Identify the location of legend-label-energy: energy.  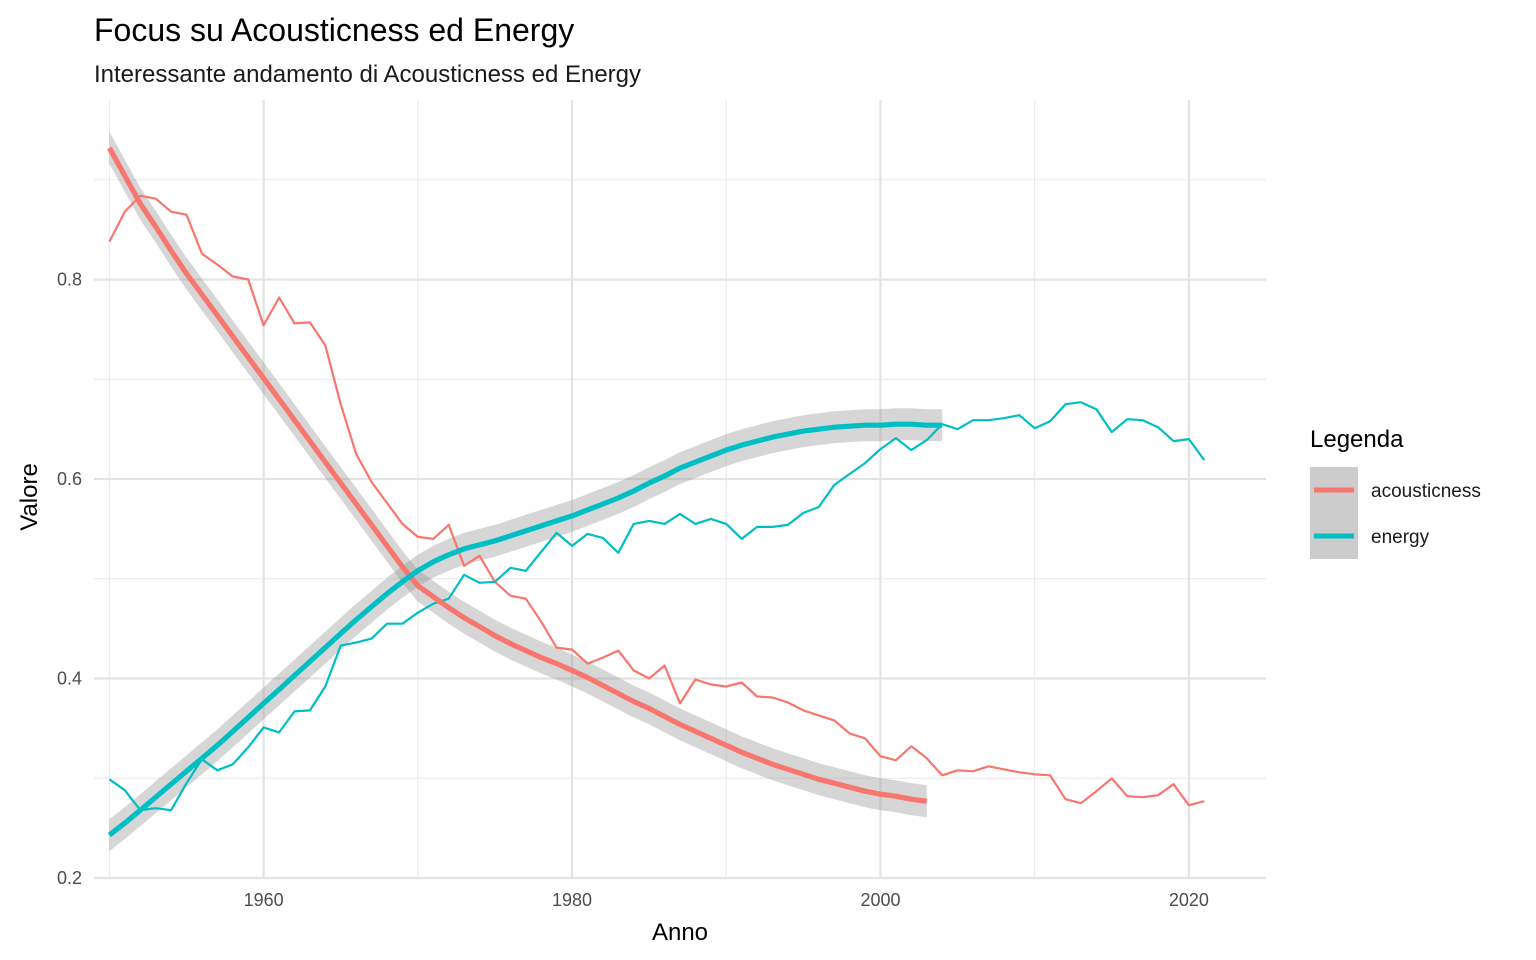
(1400, 537).